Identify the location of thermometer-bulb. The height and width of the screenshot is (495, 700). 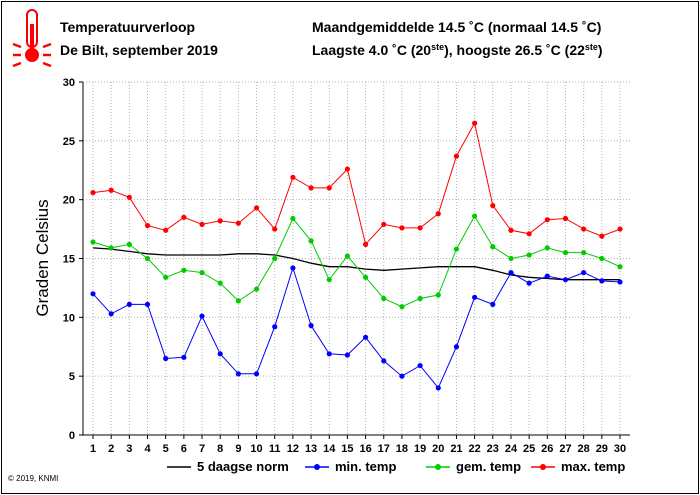
(32, 55).